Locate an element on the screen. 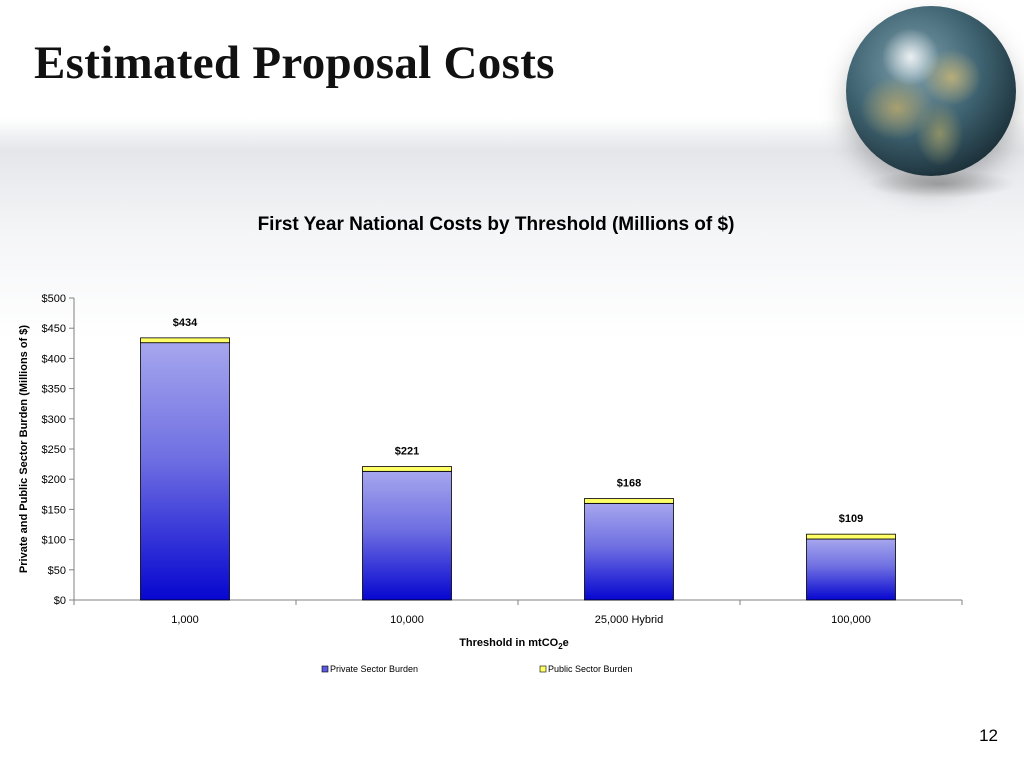 The width and height of the screenshot is (1024, 768). legend-label: Private Sector Burden is located at coordinates (374, 669).